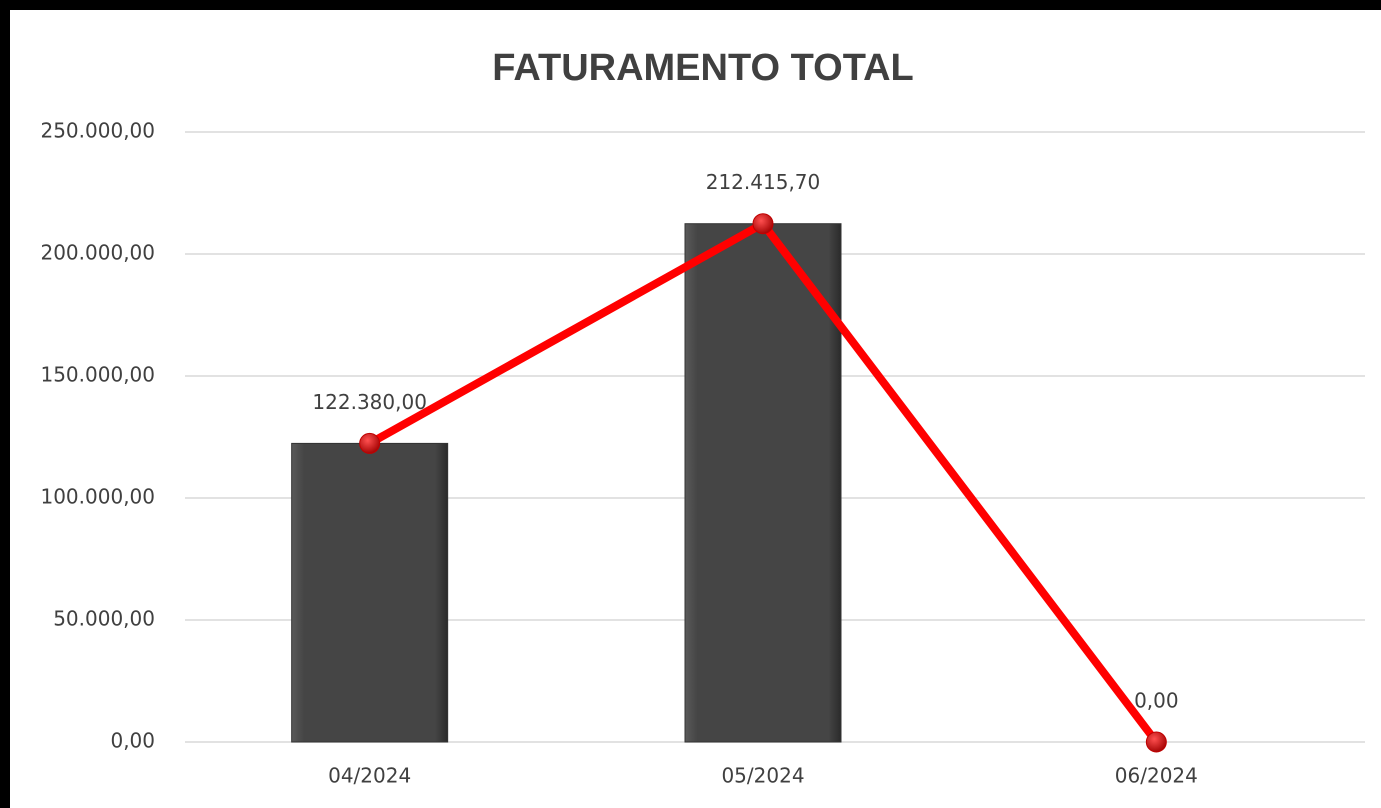 This screenshot has height=808, width=1381. I want to click on y-tick-label: 50.000,00, so click(104, 619).